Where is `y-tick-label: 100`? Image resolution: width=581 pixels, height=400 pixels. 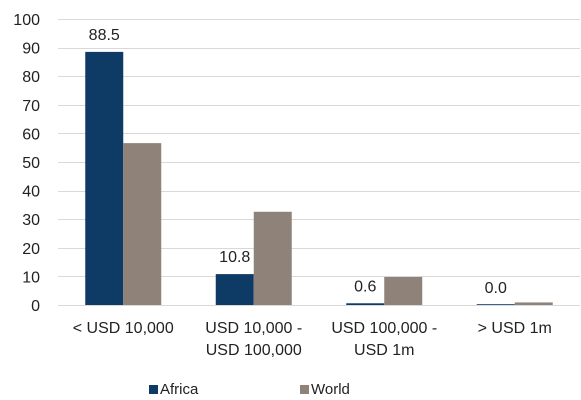 y-tick-label: 100 is located at coordinates (26, 20).